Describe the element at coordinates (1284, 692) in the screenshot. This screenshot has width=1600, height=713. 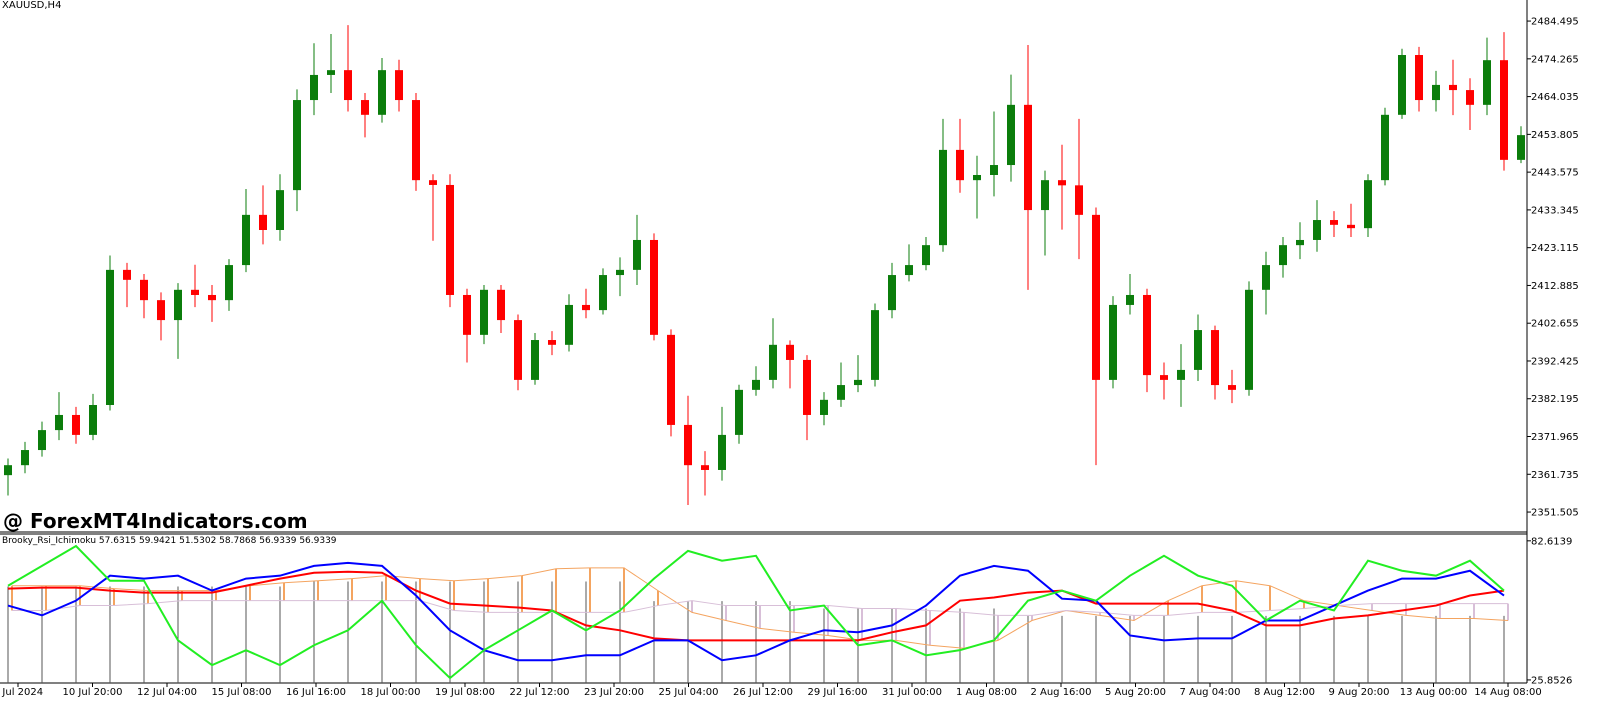
I see `x-tick-label: 8 Aug 12:00` at that location.